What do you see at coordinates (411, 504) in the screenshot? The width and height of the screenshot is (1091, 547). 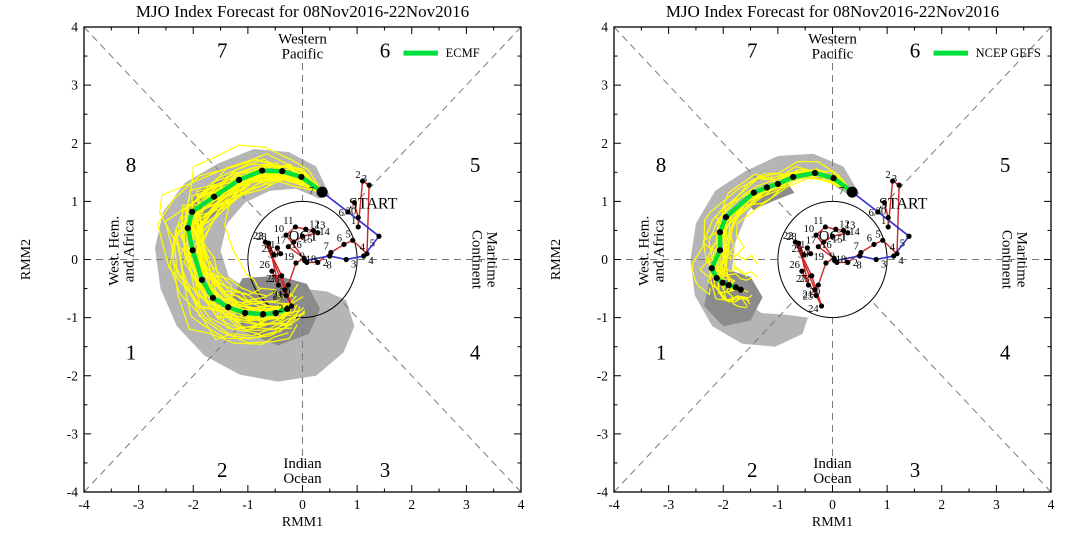 I see `x-tick-label: 2` at bounding box center [411, 504].